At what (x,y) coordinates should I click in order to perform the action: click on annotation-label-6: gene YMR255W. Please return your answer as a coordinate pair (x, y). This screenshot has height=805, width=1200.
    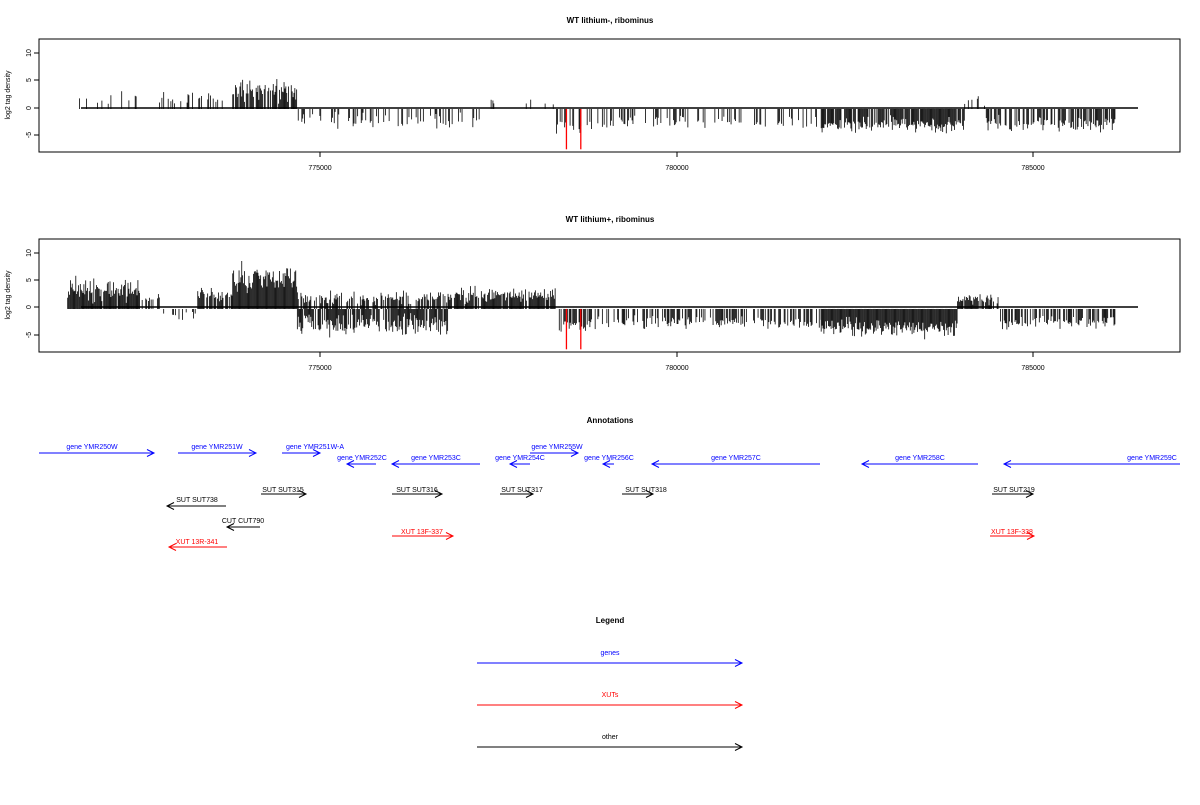
    Looking at the image, I should click on (557, 447).